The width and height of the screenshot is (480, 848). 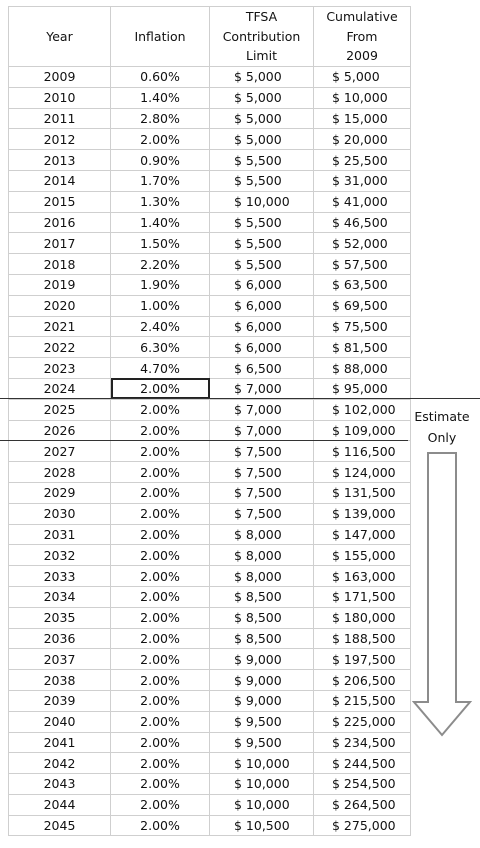 I want to click on year-cell: 2018, so click(x=59, y=264).